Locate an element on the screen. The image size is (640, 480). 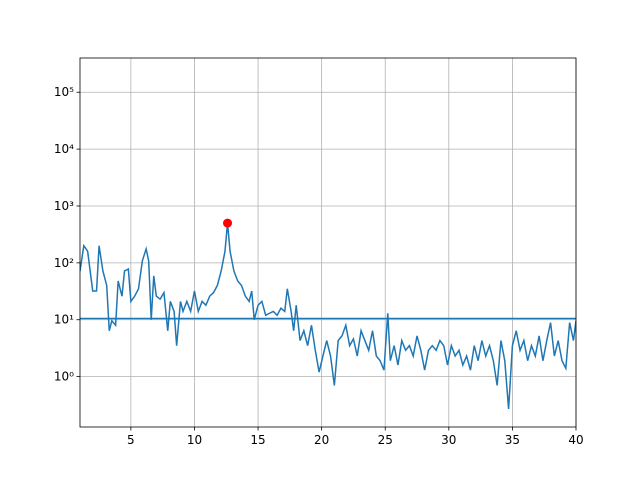
x-tick-label: 10 is located at coordinates (194, 440).